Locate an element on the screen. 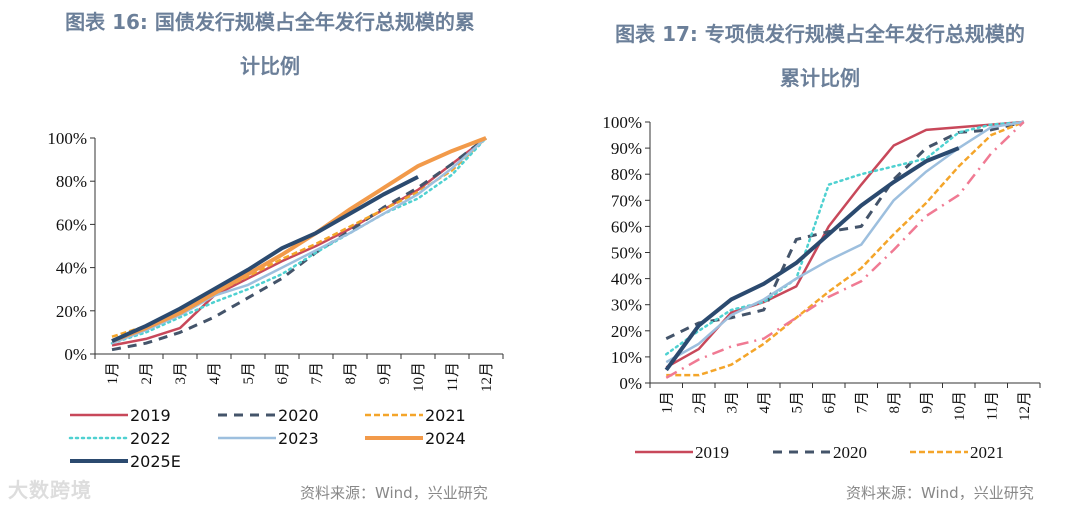 The width and height of the screenshot is (1080, 506). legend-label: 2022 is located at coordinates (150, 438).